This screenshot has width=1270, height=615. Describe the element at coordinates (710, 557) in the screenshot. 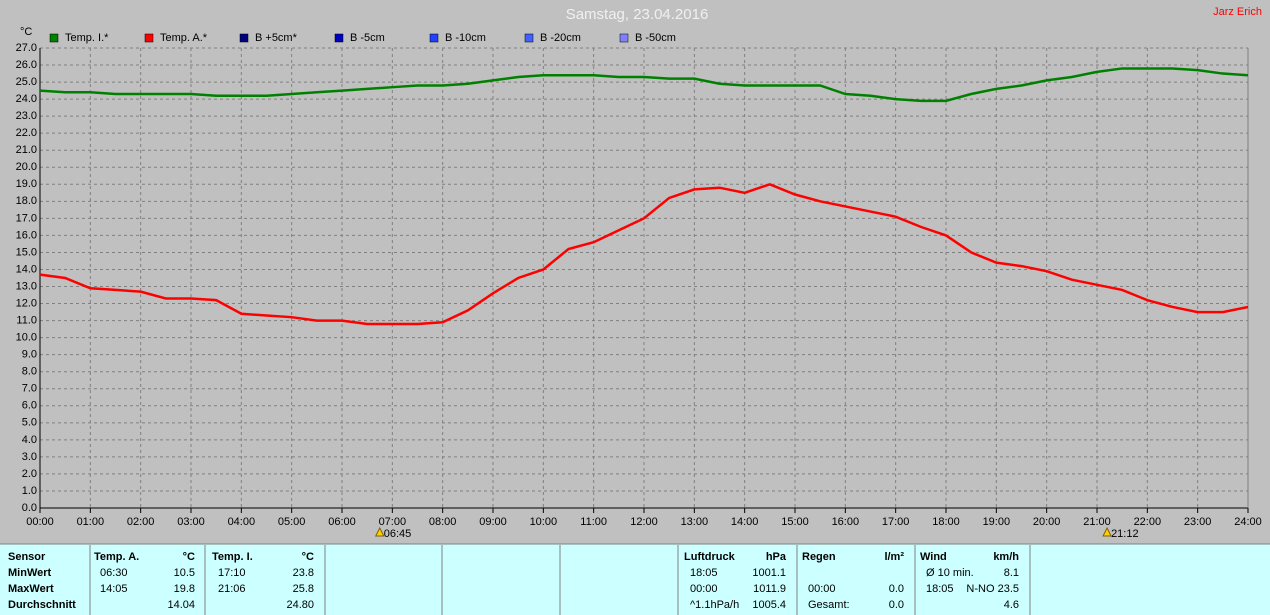

I see `col-header: Luftdruck` at that location.